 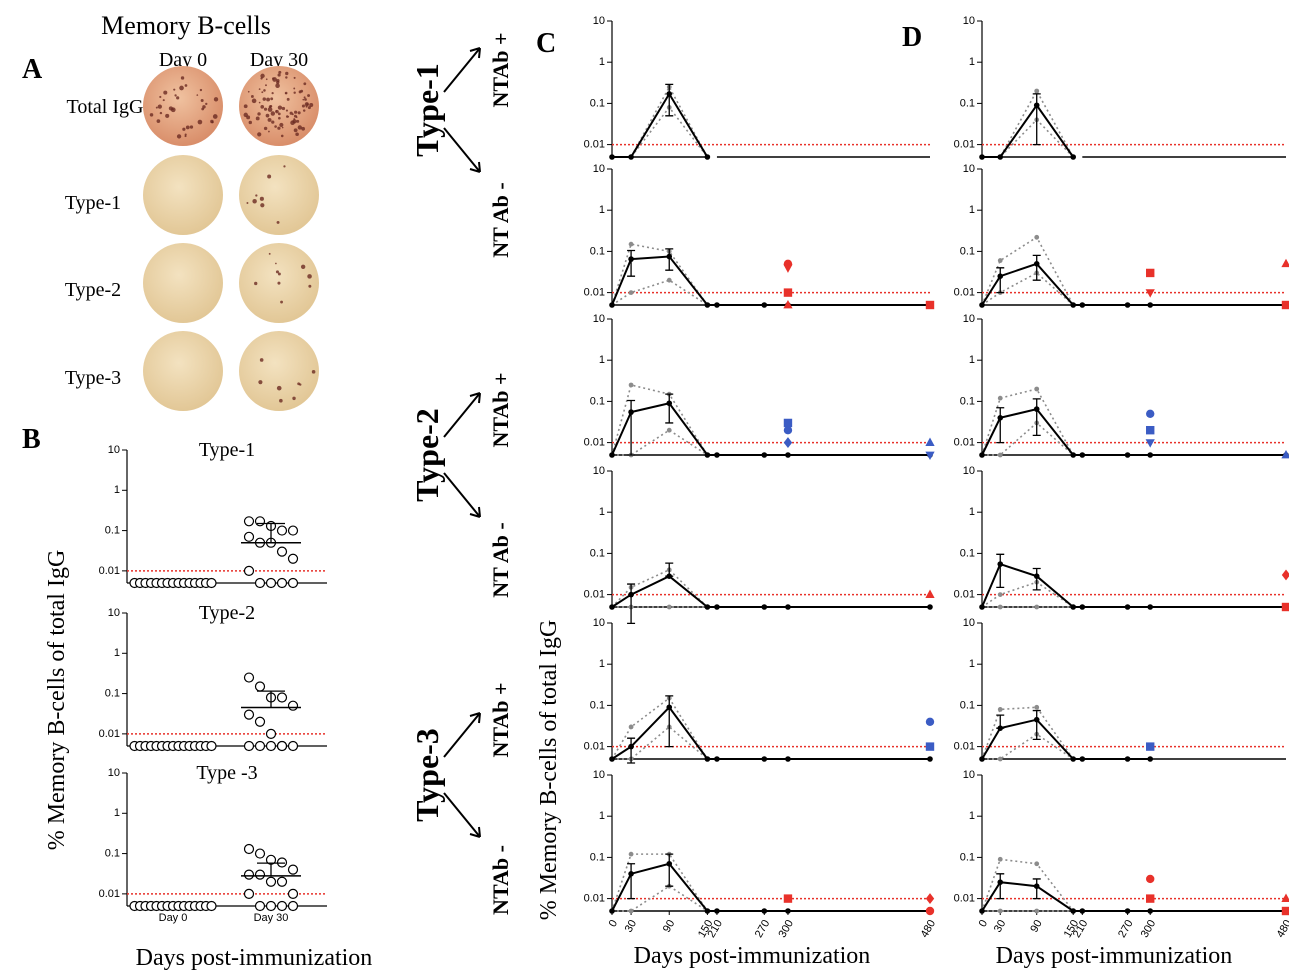 What do you see at coordinates (93, 378) in the screenshot?
I see `row-label: Type-3` at bounding box center [93, 378].